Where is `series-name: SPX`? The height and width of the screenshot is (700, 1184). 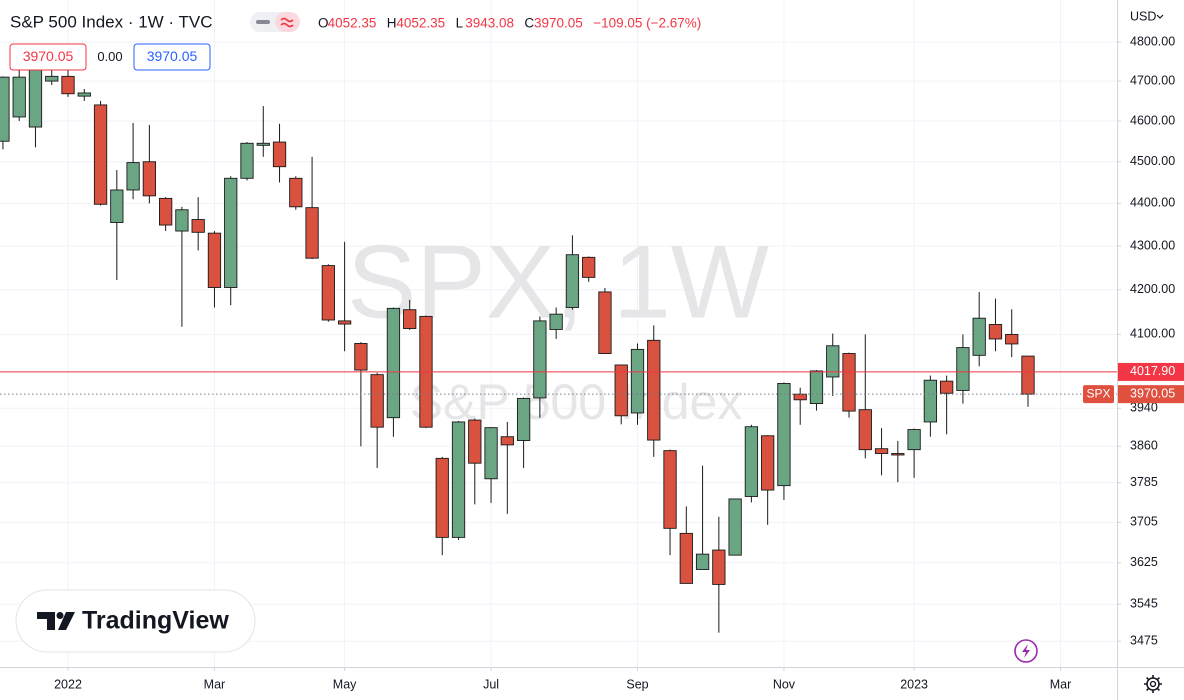 series-name: SPX is located at coordinates (1098, 393).